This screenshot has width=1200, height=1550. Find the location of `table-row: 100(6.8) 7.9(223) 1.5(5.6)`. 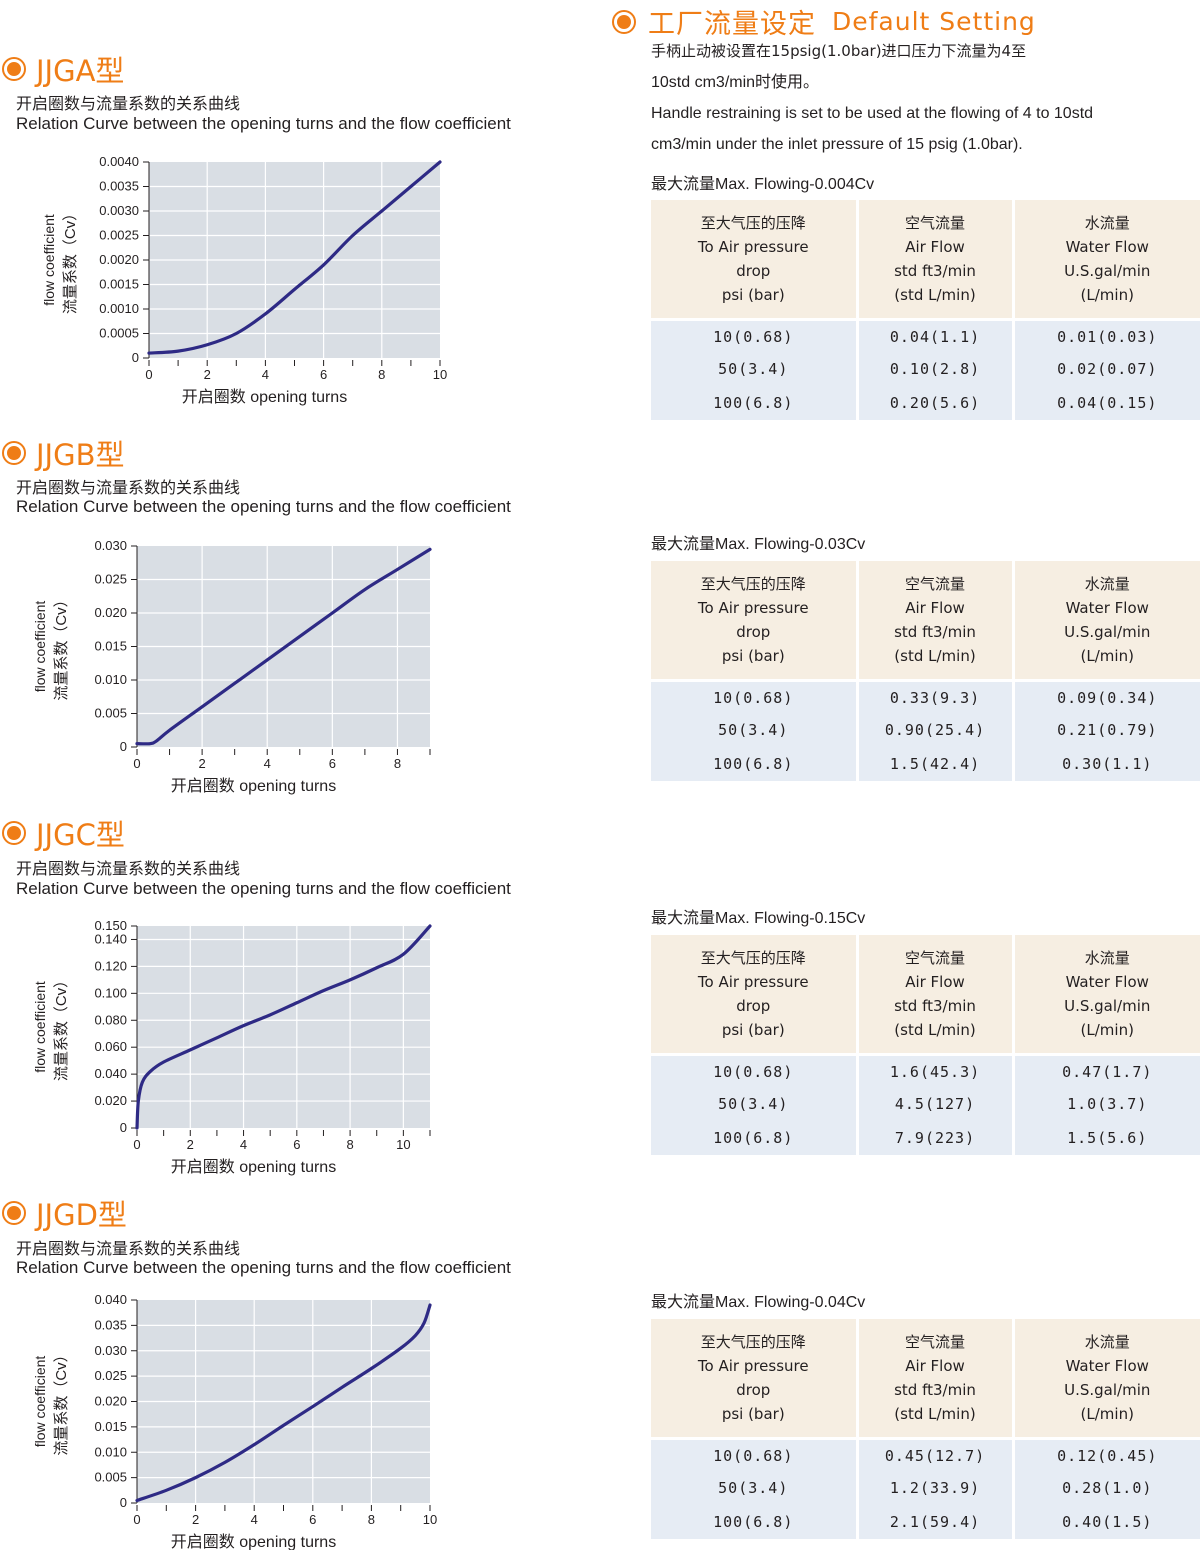

table-row: 100(6.8) 7.9(223) 1.5(5.6) is located at coordinates (925, 1138).